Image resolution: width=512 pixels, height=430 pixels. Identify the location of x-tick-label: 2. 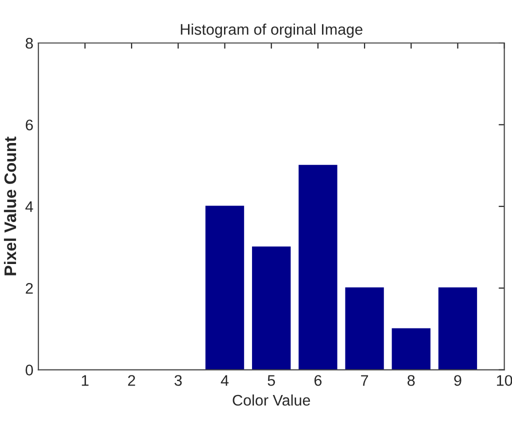
(132, 380).